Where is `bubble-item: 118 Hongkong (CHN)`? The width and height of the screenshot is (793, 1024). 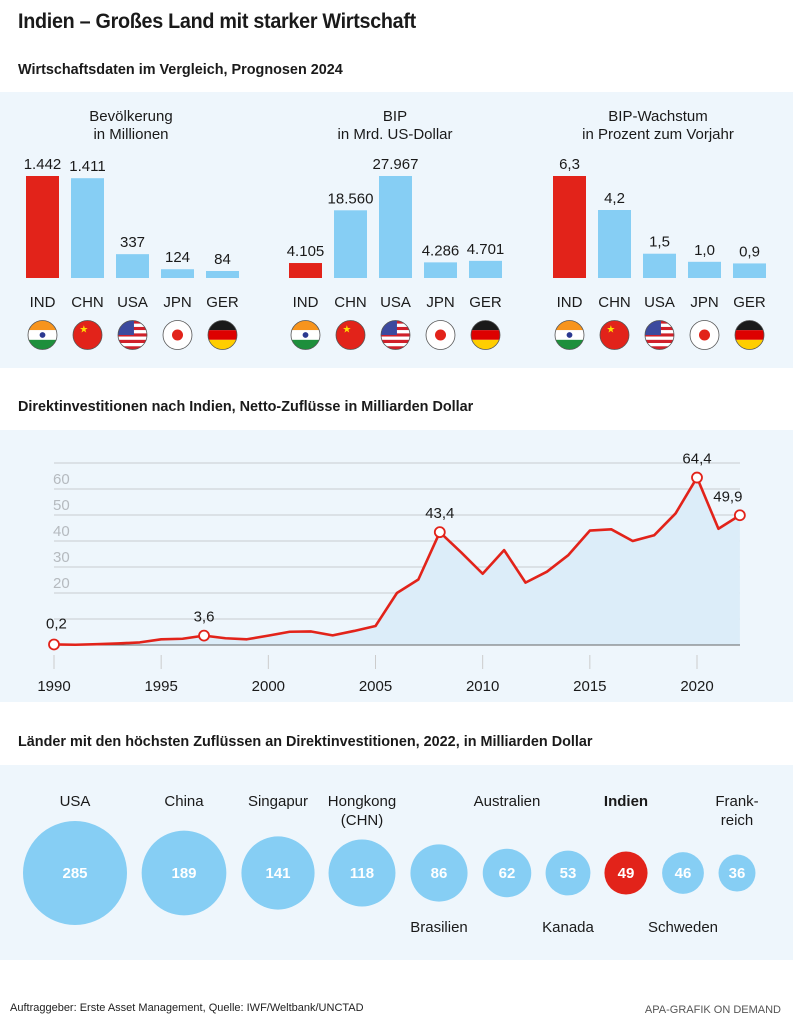
bubble-item: 118 Hongkong (CHN) is located at coordinates (362, 850).